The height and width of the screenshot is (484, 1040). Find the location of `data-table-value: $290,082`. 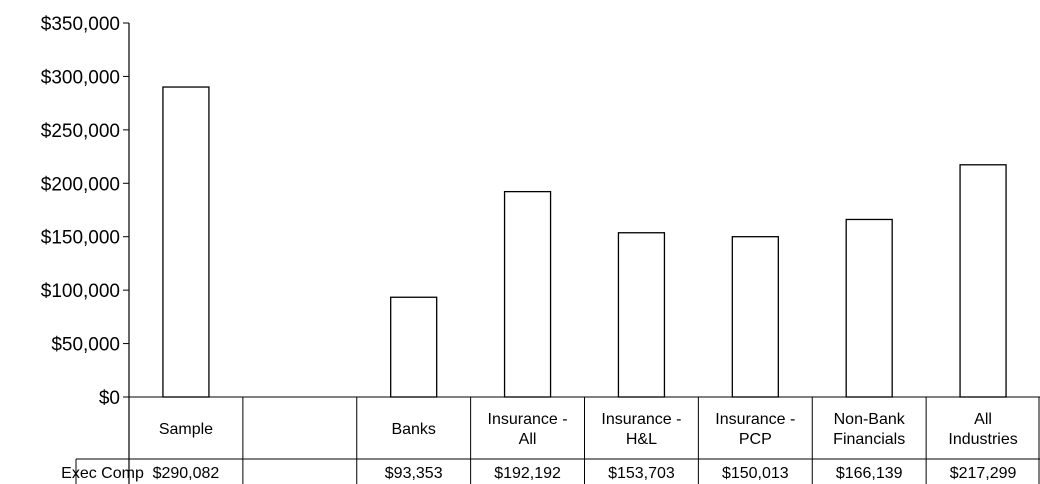

data-table-value: $290,082 is located at coordinates (186, 473).